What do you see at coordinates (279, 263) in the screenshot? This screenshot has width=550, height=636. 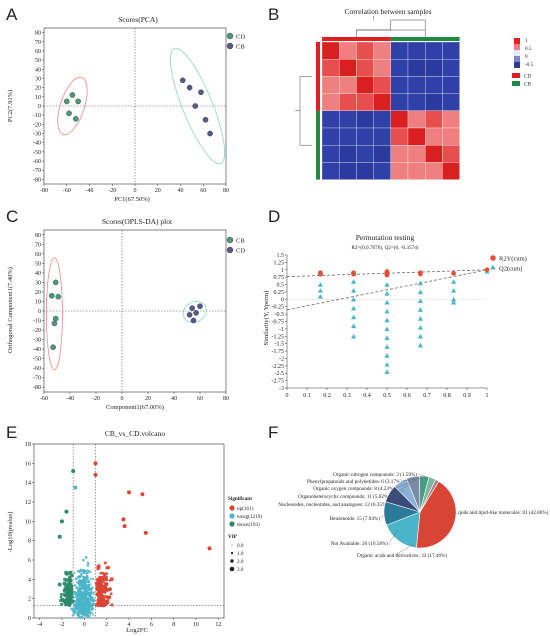 I see `perm-ytick-label: 1.25` at bounding box center [279, 263].